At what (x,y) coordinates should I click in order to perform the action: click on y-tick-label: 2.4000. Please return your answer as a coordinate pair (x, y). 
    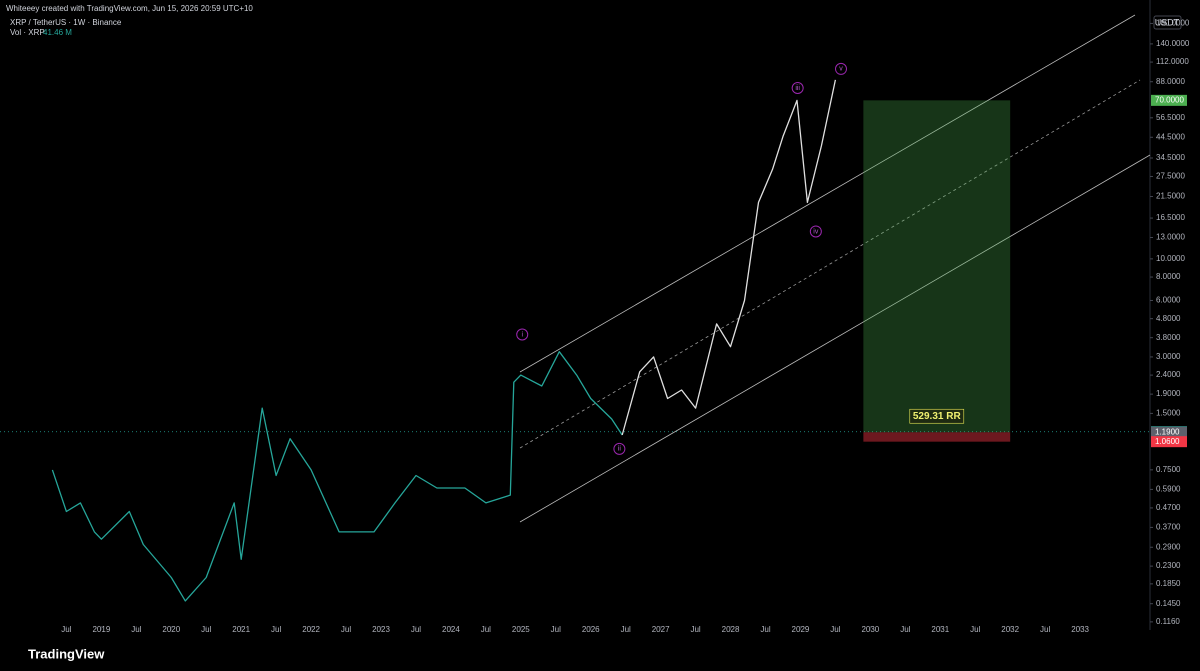
    Looking at the image, I should click on (1168, 374).